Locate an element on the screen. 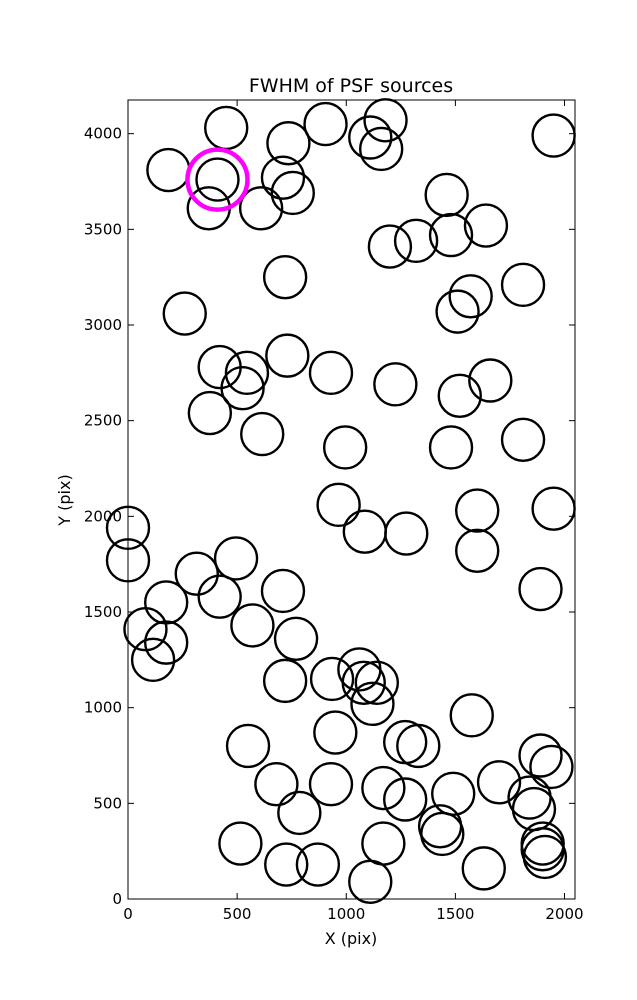 This screenshot has width=637, height=1000. y-tick-label: 2500 is located at coordinates (103, 421).